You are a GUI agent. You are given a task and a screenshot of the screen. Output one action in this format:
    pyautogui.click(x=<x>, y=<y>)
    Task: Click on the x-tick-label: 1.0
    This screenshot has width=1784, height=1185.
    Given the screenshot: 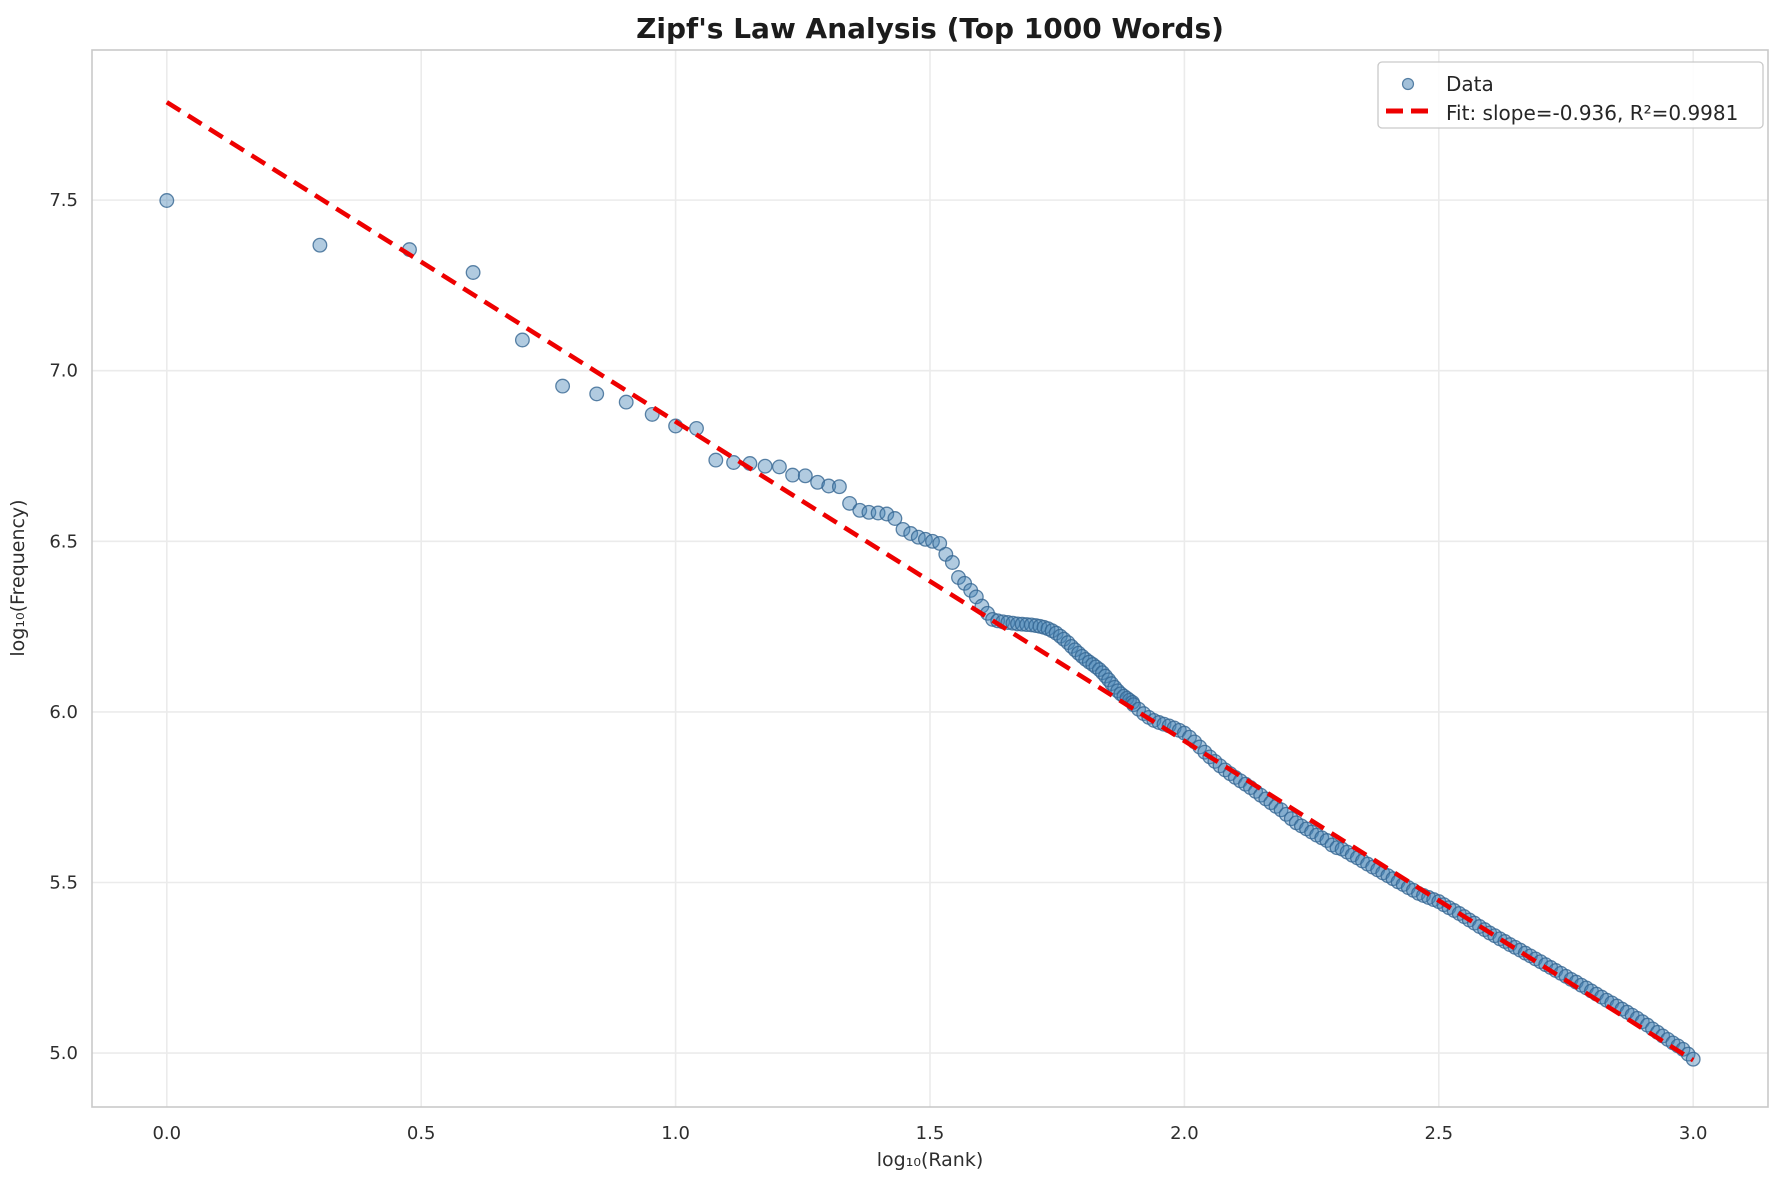 What is the action you would take?
    pyautogui.click(x=675, y=1133)
    